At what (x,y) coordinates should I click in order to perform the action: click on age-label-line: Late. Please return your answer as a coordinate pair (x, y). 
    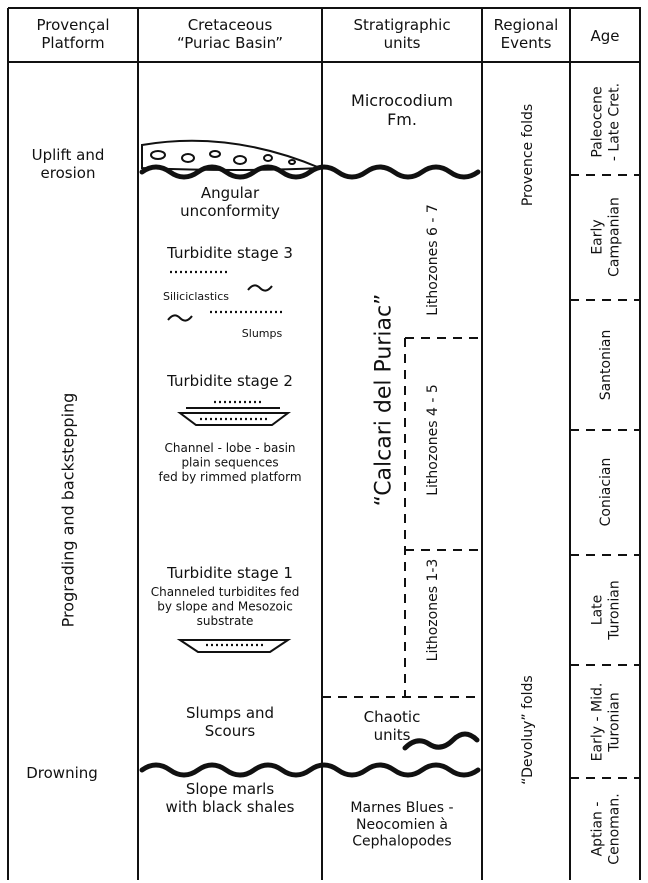
    Looking at the image, I should click on (598, 610).